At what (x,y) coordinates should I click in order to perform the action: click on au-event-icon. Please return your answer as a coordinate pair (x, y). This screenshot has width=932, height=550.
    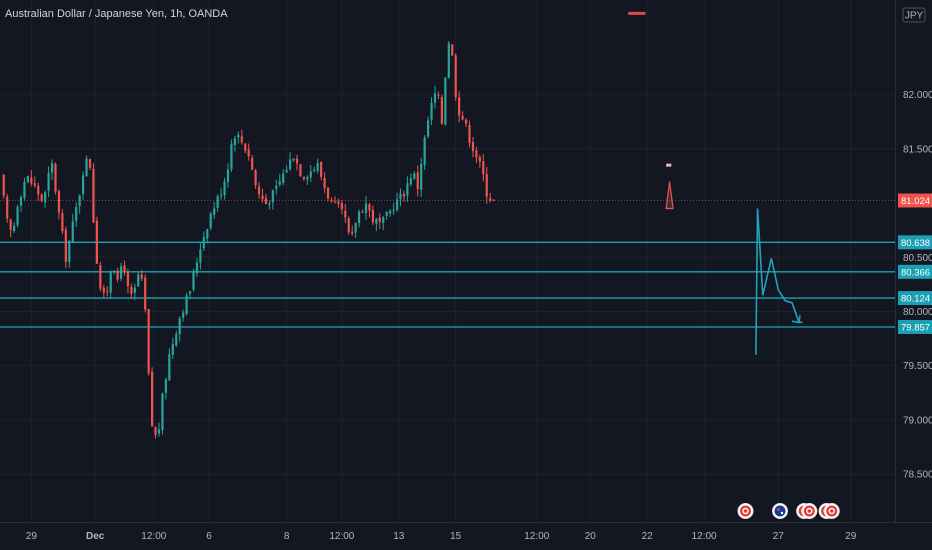
    Looking at the image, I should click on (780, 511).